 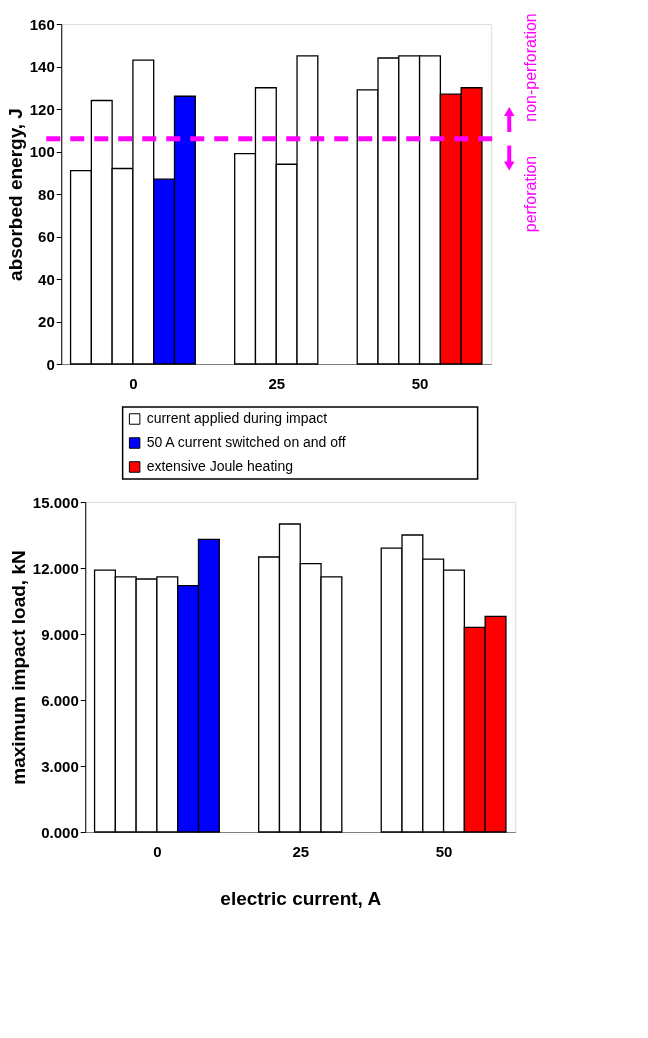 I want to click on y-tick-label: 120, so click(x=42, y=109).